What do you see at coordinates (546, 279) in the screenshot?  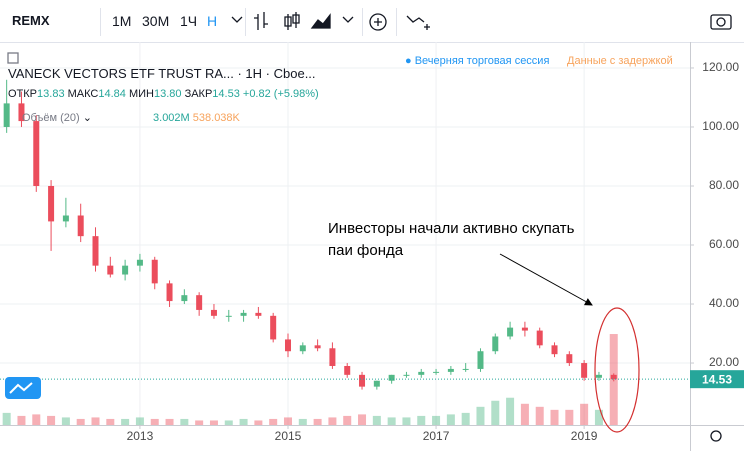 I see `annotation-arrow` at bounding box center [546, 279].